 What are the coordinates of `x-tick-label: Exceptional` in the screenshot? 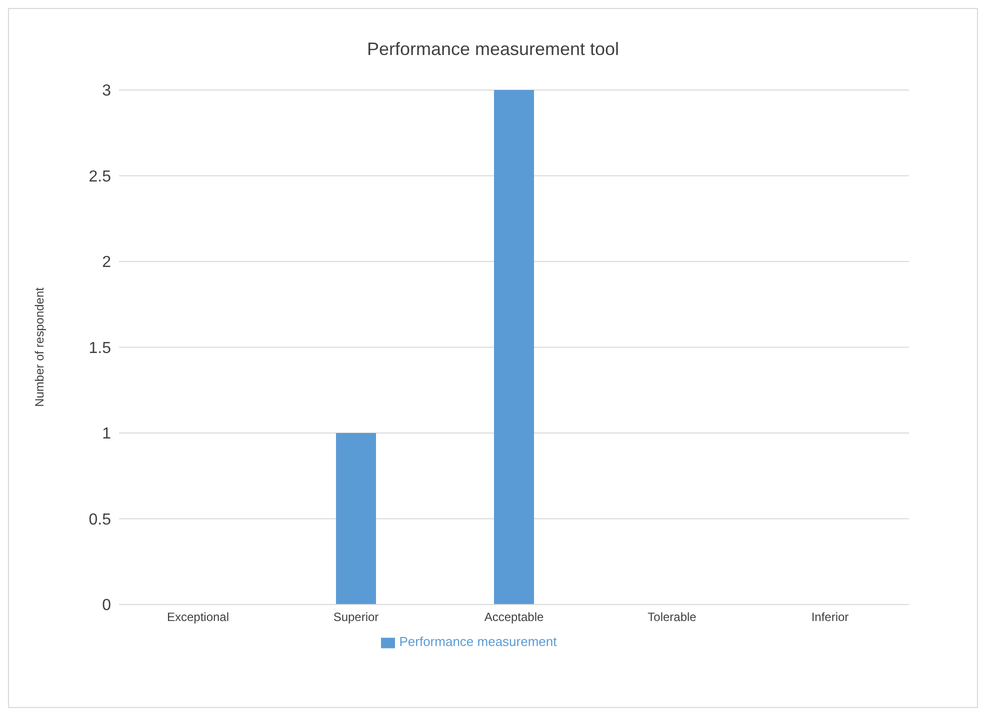 It's located at (198, 617).